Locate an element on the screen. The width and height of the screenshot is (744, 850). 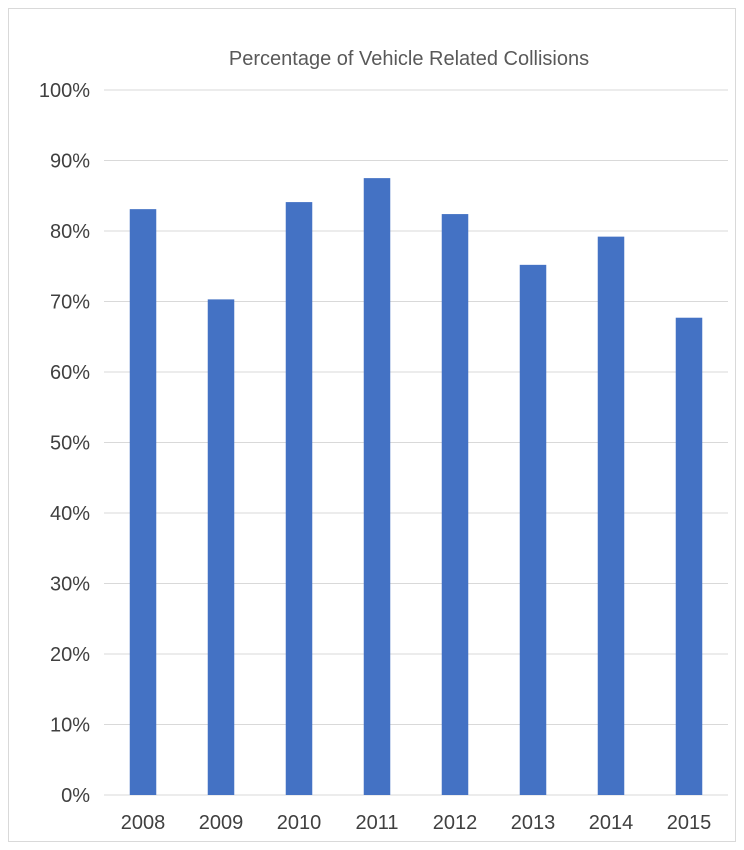
x-tick-label-2010: 2010 is located at coordinates (299, 823).